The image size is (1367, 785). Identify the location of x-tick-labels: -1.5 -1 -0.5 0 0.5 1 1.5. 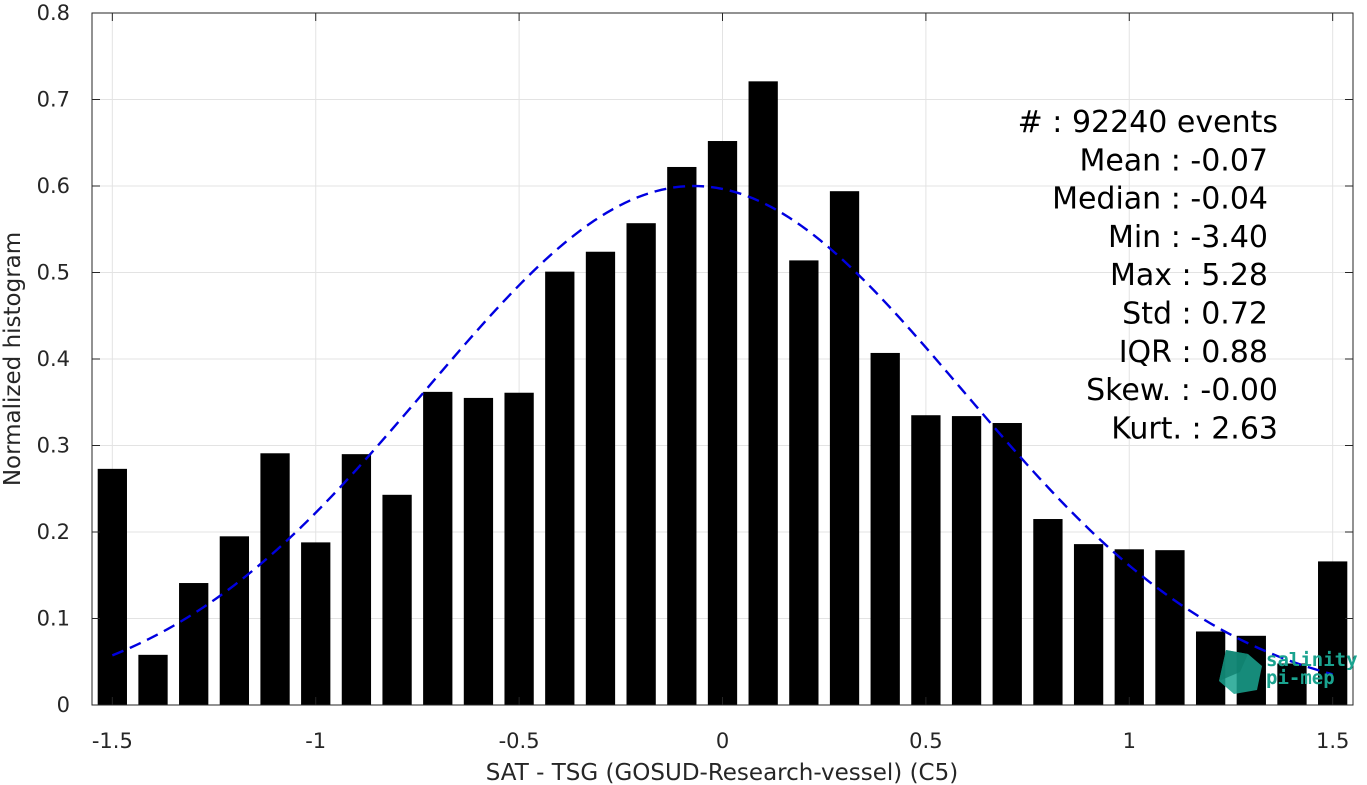
(721, 741).